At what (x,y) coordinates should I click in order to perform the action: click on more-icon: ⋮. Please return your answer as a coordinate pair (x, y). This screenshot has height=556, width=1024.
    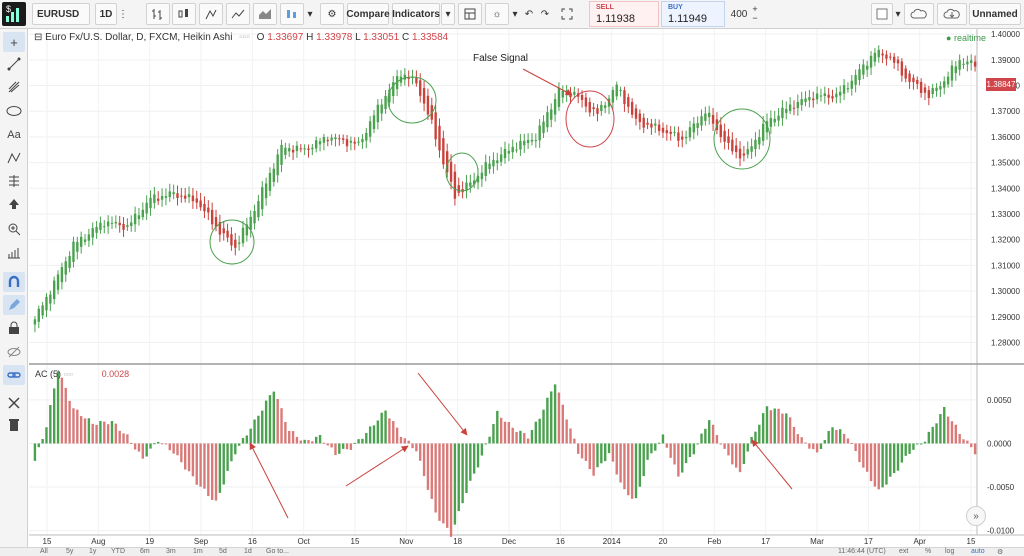
    Looking at the image, I should click on (123, 14).